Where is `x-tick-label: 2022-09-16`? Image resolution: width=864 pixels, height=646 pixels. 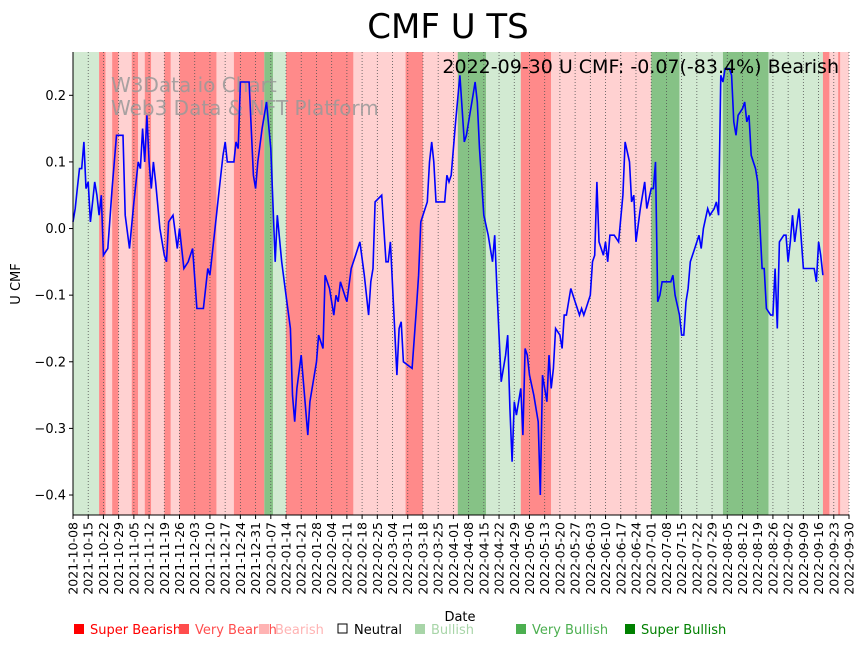
x-tick-label: 2022-09-16 is located at coordinates (818, 558).